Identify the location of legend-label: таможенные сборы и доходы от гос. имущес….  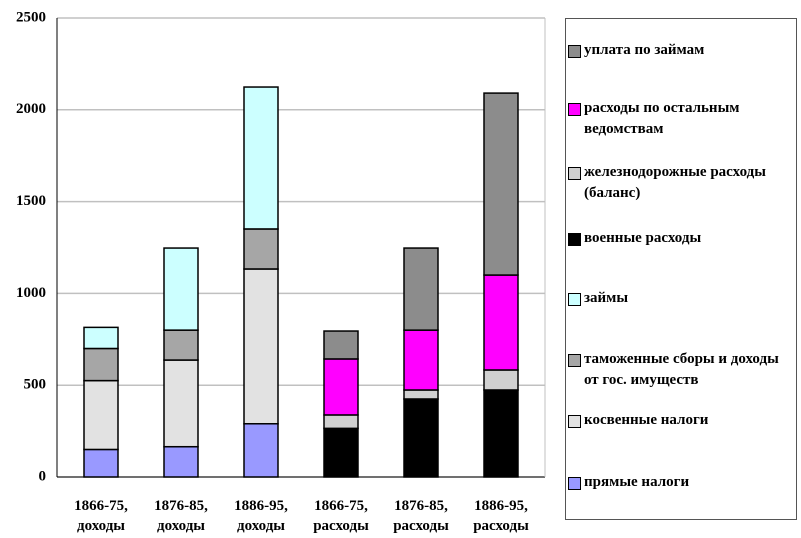
(681, 369).